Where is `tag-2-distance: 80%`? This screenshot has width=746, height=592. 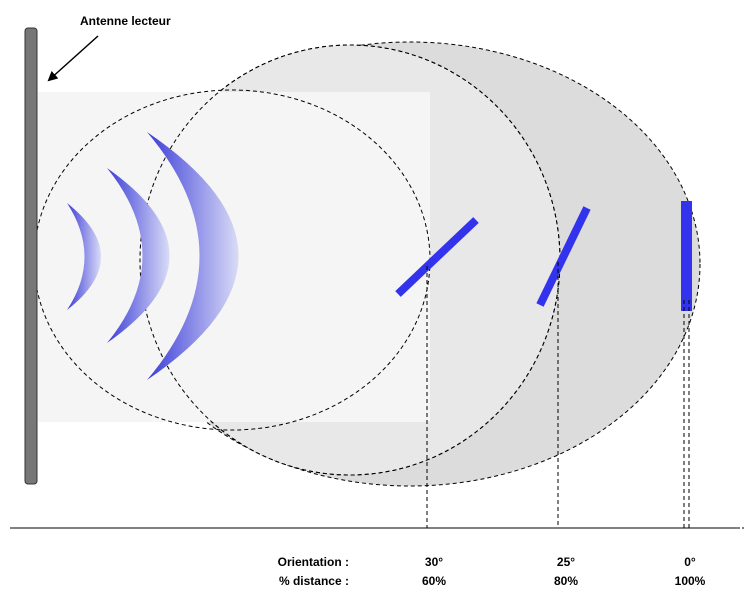
tag-2-distance: 80% is located at coordinates (566, 581).